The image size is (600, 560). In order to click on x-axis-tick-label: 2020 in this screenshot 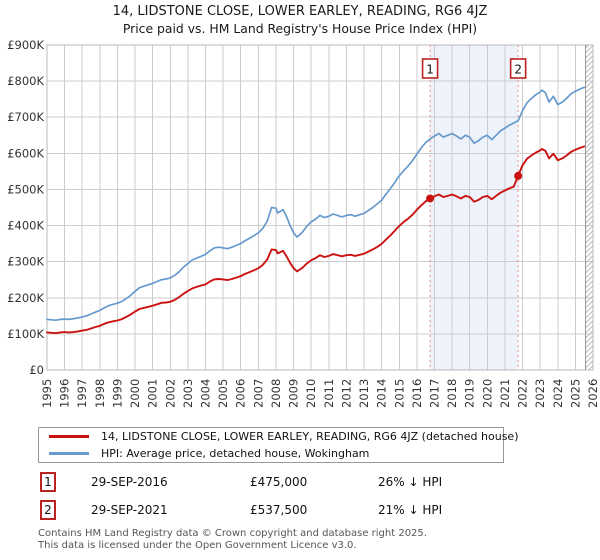, I will do `click(487, 393)`.